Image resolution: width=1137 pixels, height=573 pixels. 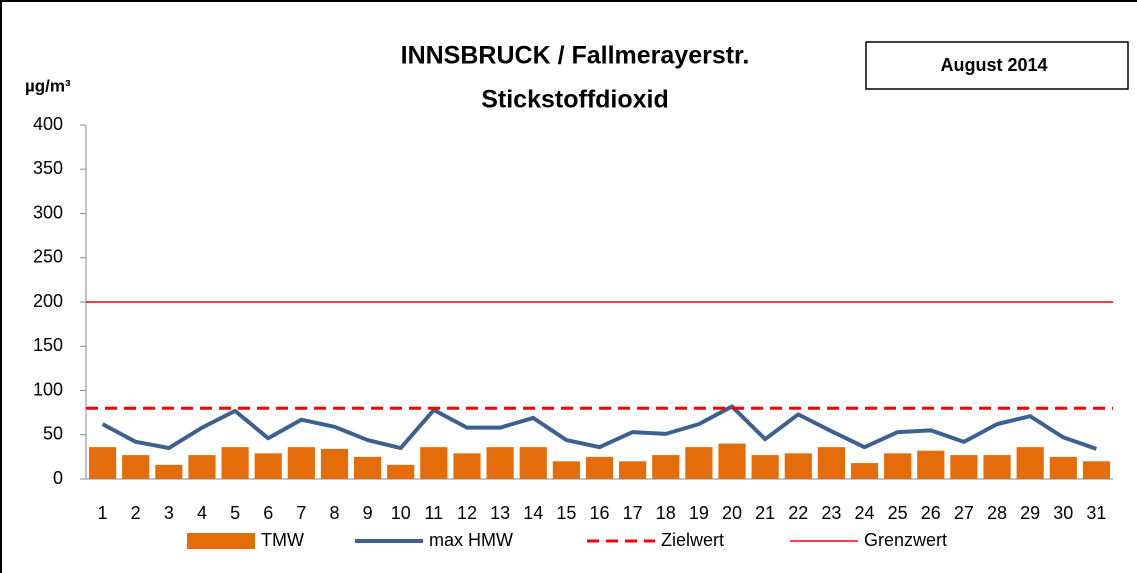 I want to click on x-tick-label: 23, so click(x=831, y=513).